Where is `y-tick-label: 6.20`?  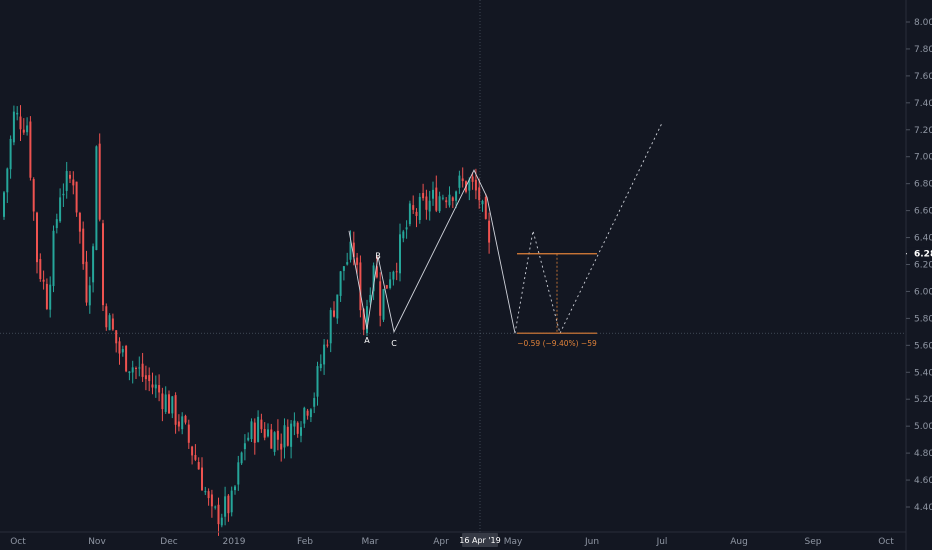 y-tick-label: 6.20 is located at coordinates (923, 266).